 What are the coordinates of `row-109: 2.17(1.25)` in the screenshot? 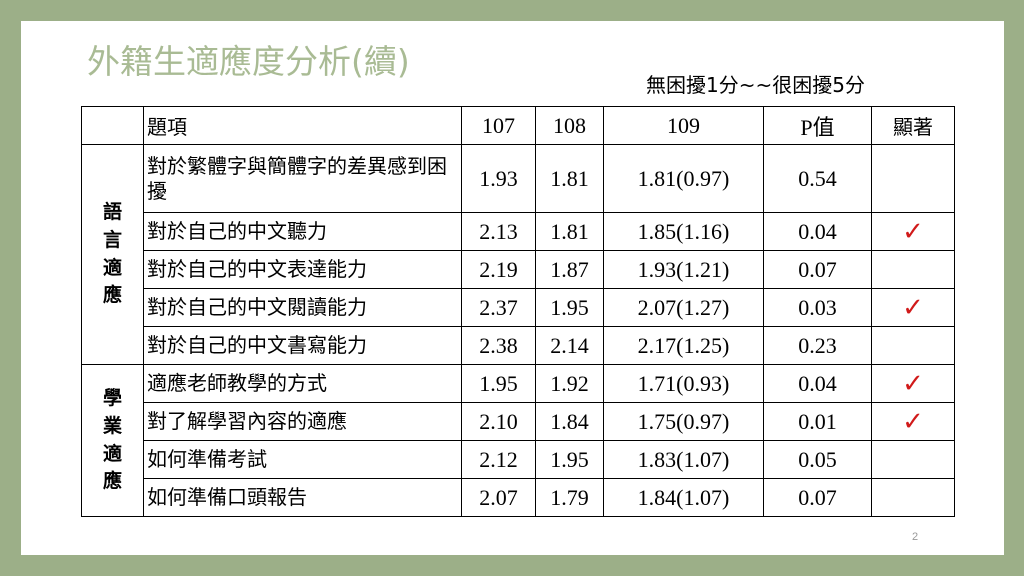 It's located at (683, 345).